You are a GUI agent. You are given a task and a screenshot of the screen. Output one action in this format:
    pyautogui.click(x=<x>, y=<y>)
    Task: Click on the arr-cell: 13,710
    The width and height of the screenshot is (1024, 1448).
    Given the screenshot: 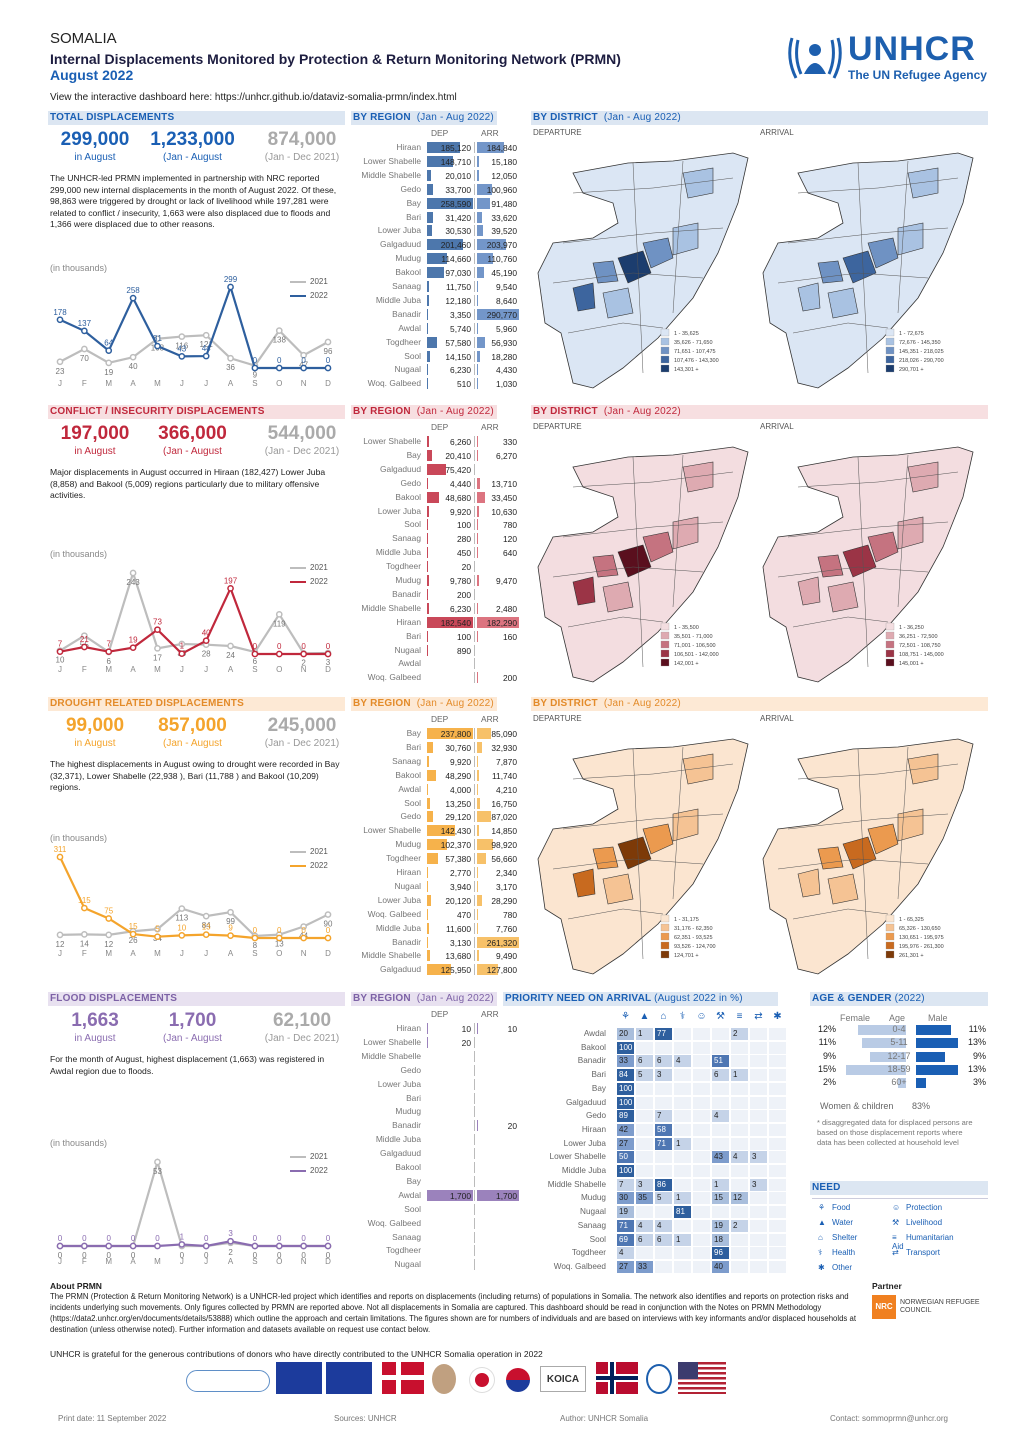 What is the action you would take?
    pyautogui.click(x=498, y=483)
    